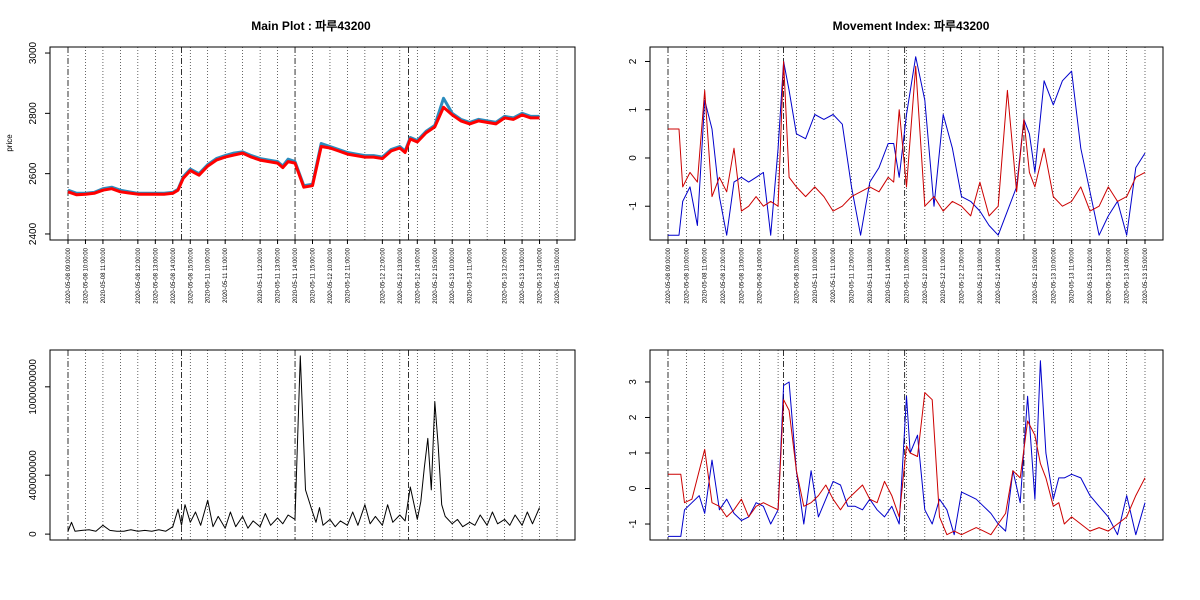 The width and height of the screenshot is (1200, 600). Describe the element at coordinates (911, 25) in the screenshot. I see `movement-index-title: Movement Index: 파루43200` at that location.